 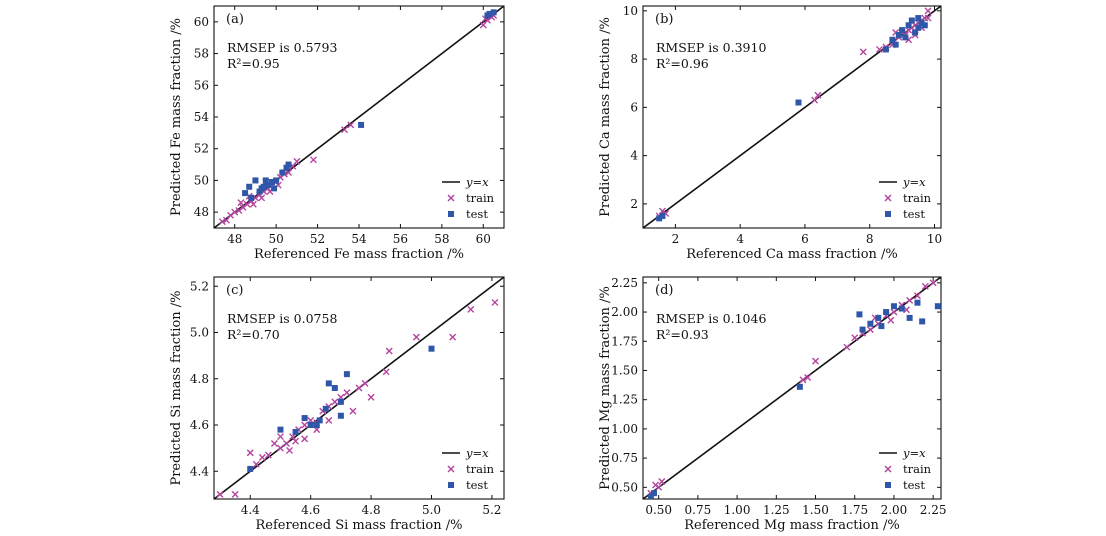 I want to click on x-tick-label: 4.8, so click(x=371, y=510).